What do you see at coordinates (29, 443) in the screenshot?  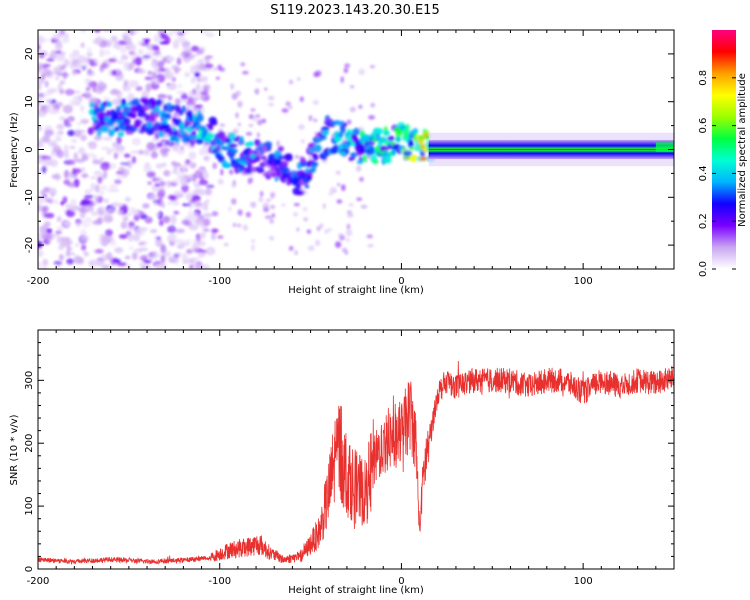 I see `snr-y-tick-label: 200` at bounding box center [29, 443].